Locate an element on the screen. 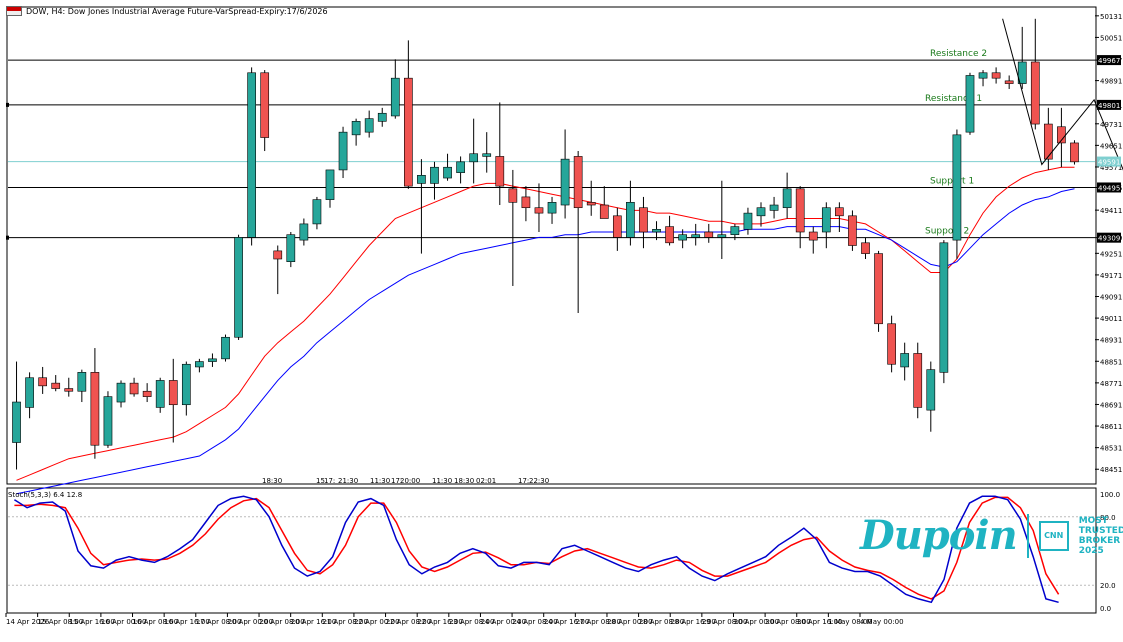  price-tick-label: 48531 is located at coordinates (1111, 449).